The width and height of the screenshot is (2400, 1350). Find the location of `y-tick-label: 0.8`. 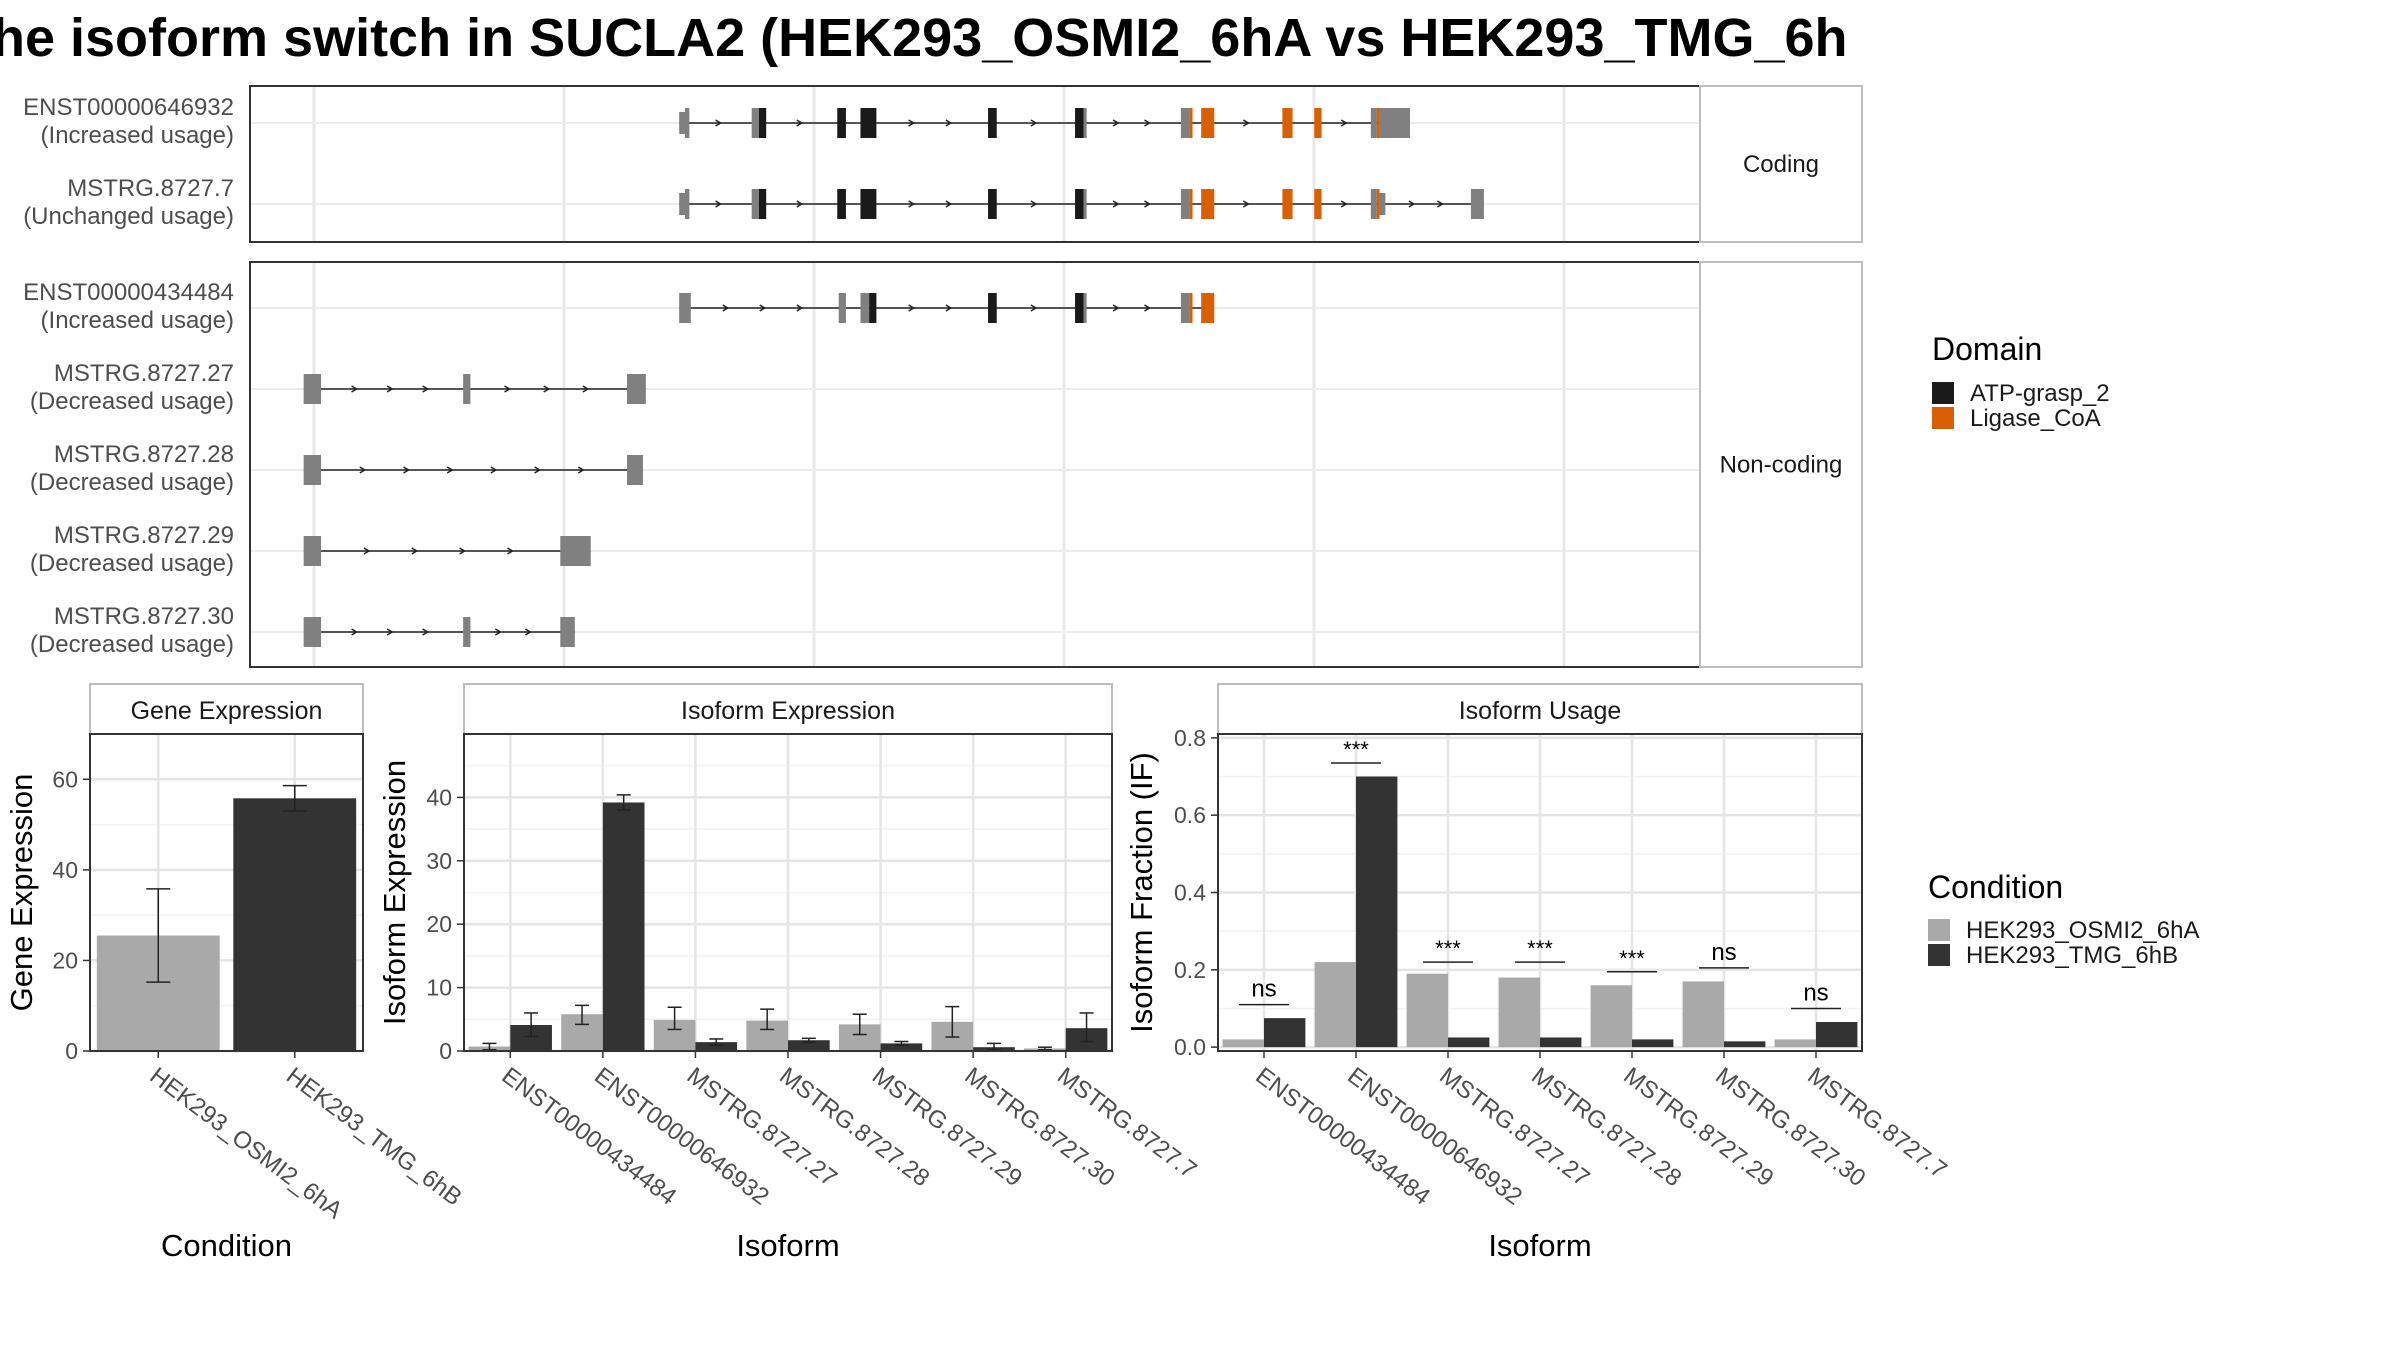

y-tick-label: 0.8 is located at coordinates (1190, 738).